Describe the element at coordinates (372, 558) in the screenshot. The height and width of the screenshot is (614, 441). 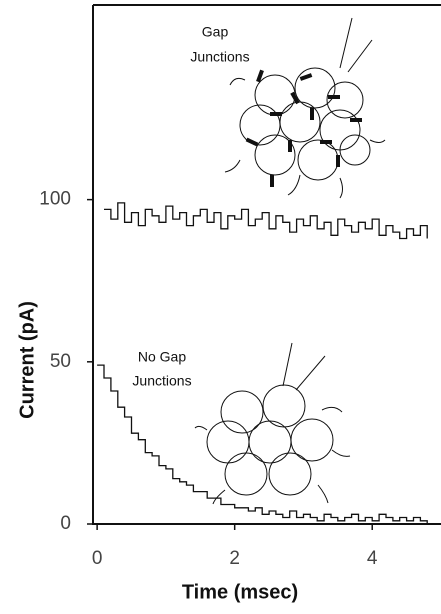
I see `x-tick-label: 4` at that location.